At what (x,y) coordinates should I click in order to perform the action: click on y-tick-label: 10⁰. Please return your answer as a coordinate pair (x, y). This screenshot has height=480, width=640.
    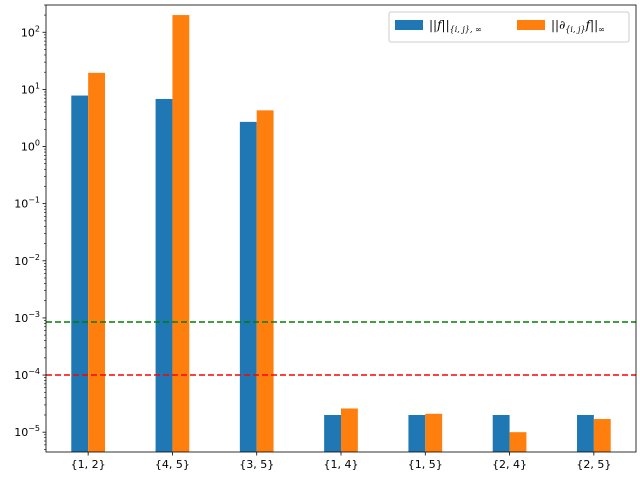
    Looking at the image, I should click on (30, 146).